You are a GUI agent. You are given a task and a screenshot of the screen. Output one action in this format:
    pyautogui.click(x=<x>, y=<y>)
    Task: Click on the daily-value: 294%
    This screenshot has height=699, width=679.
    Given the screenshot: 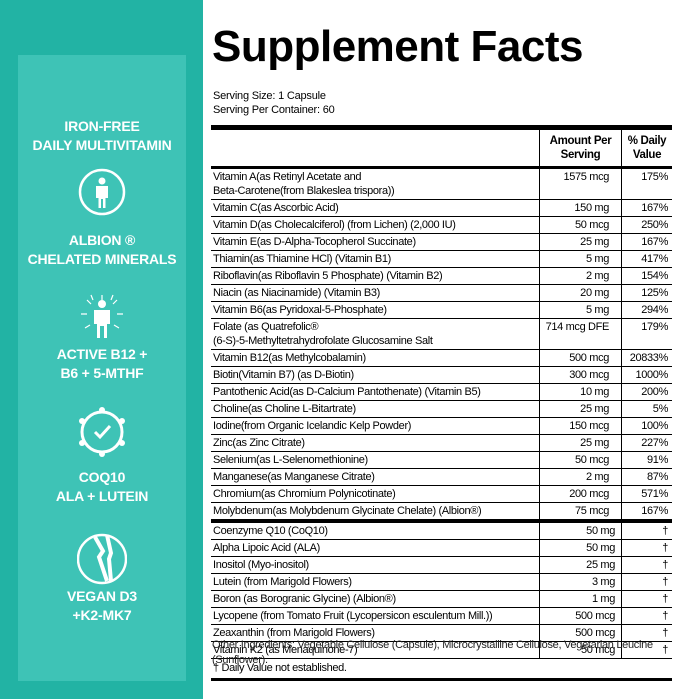 What is the action you would take?
    pyautogui.click(x=646, y=310)
    